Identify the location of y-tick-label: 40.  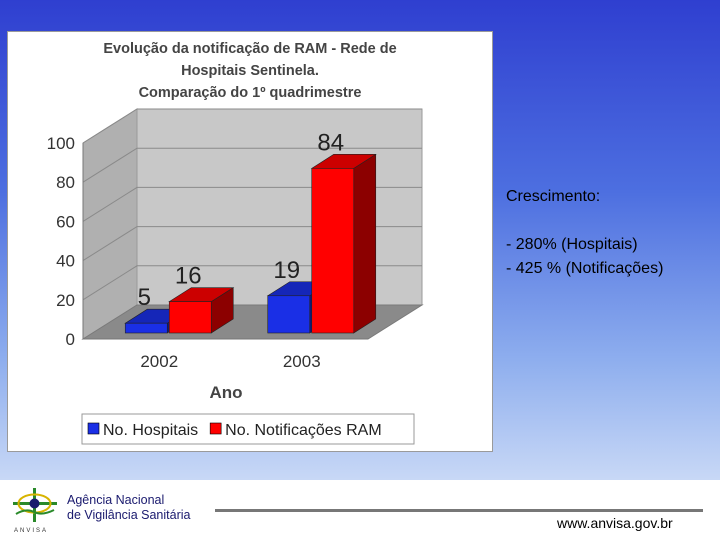
(65, 261).